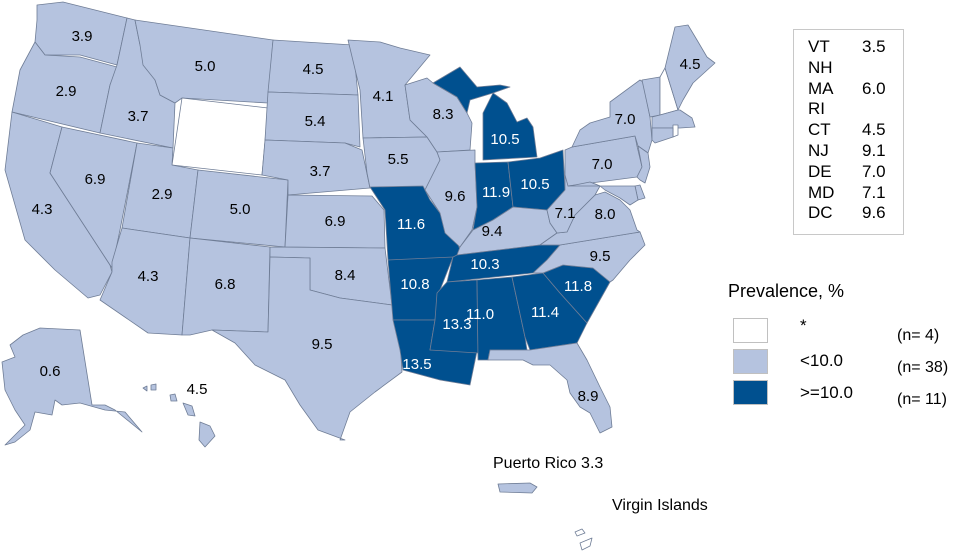  I want to click on state-value-label-mn: 4.1, so click(383, 96).